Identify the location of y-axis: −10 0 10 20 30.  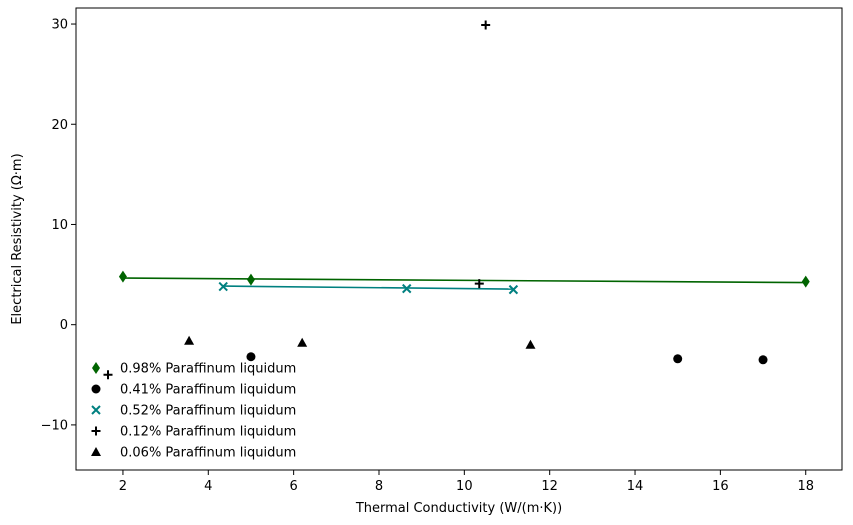
(58, 225).